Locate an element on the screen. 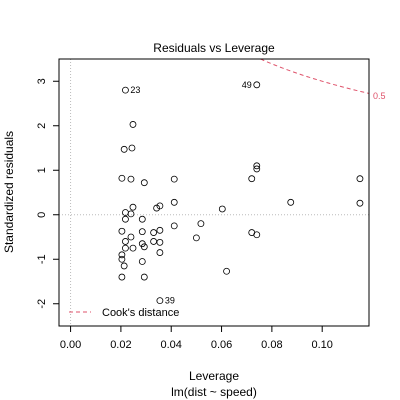 This screenshot has height=400, width=400. legend-label: Cook's distance is located at coordinates (140, 313).